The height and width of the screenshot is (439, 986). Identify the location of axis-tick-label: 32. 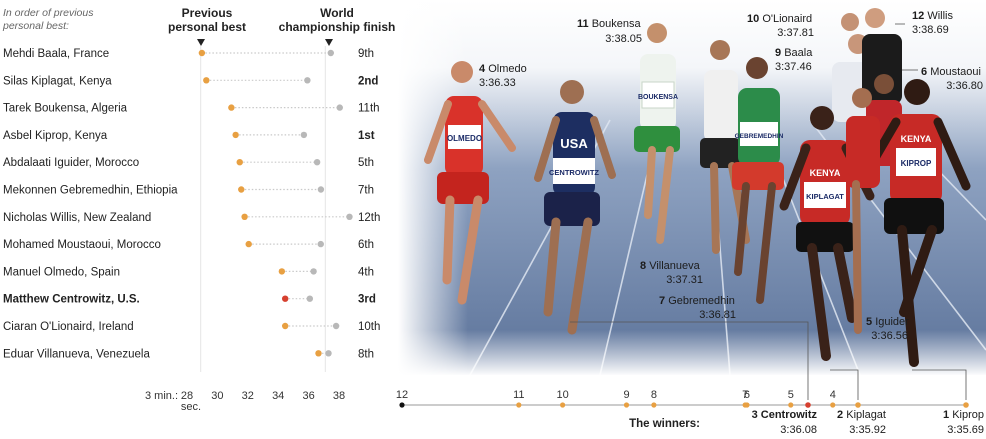
(248, 396).